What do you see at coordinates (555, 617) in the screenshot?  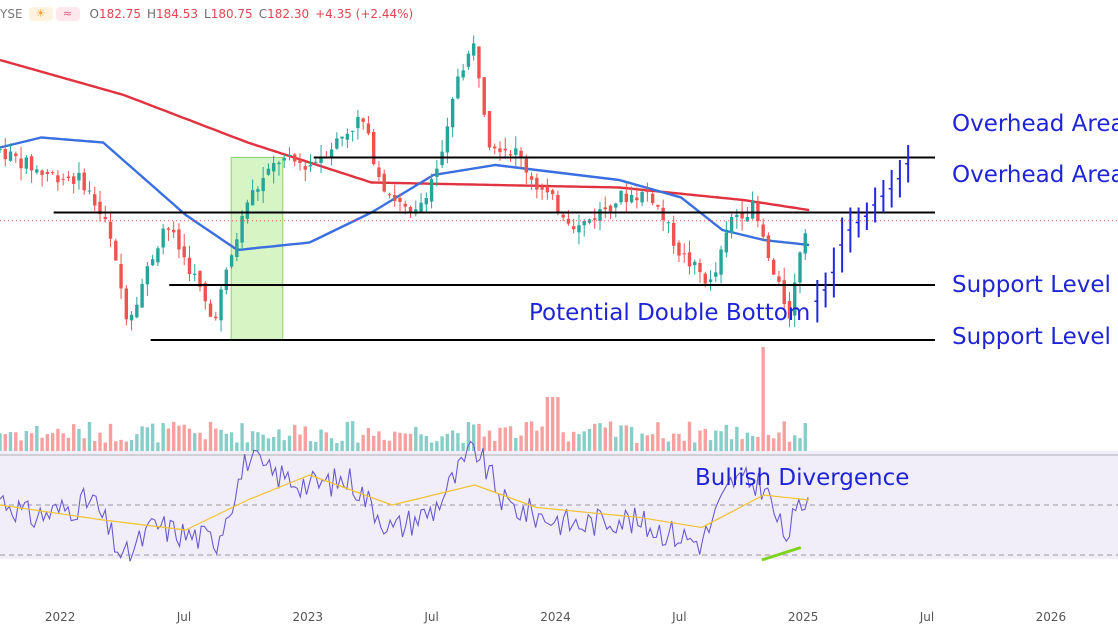 I see `x-axis-ticks: 2022 Jul 2023 Jul 2024 Jul 2025 Jul 2026` at bounding box center [555, 617].